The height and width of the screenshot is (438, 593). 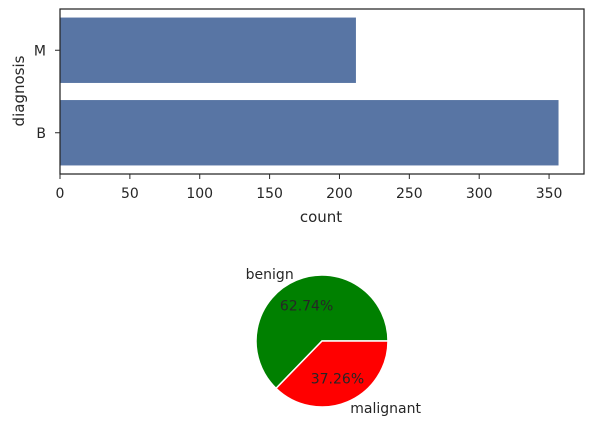 I want to click on pie-chart: benign 62.74% malignant 37.26%, so click(x=334, y=342).